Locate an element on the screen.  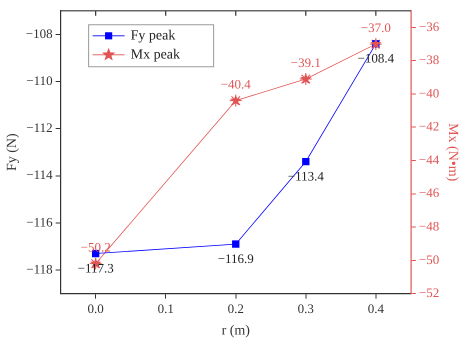
y2-tick-label: −52 is located at coordinates (429, 292).